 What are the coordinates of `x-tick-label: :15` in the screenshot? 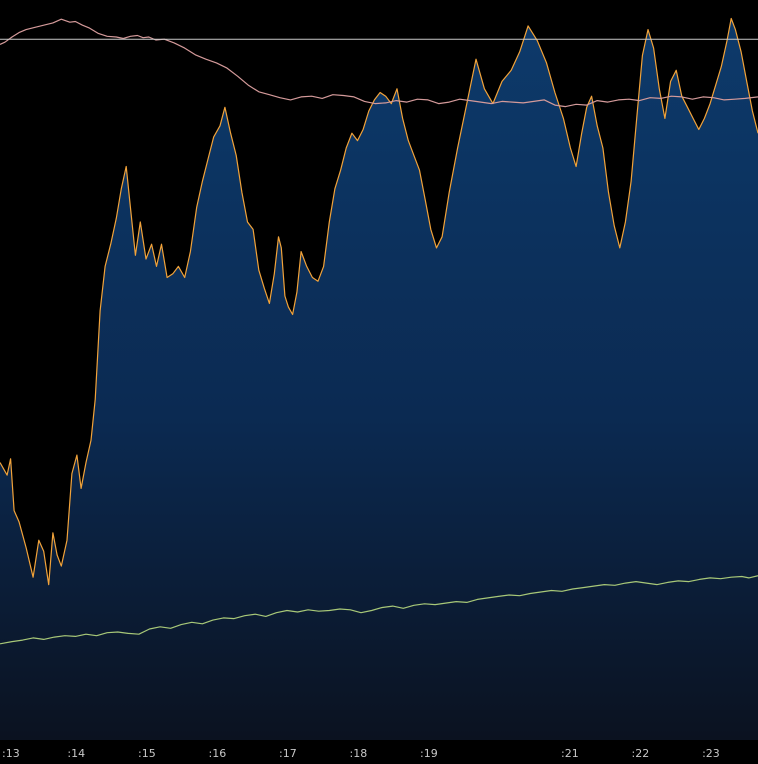 It's located at (147, 753).